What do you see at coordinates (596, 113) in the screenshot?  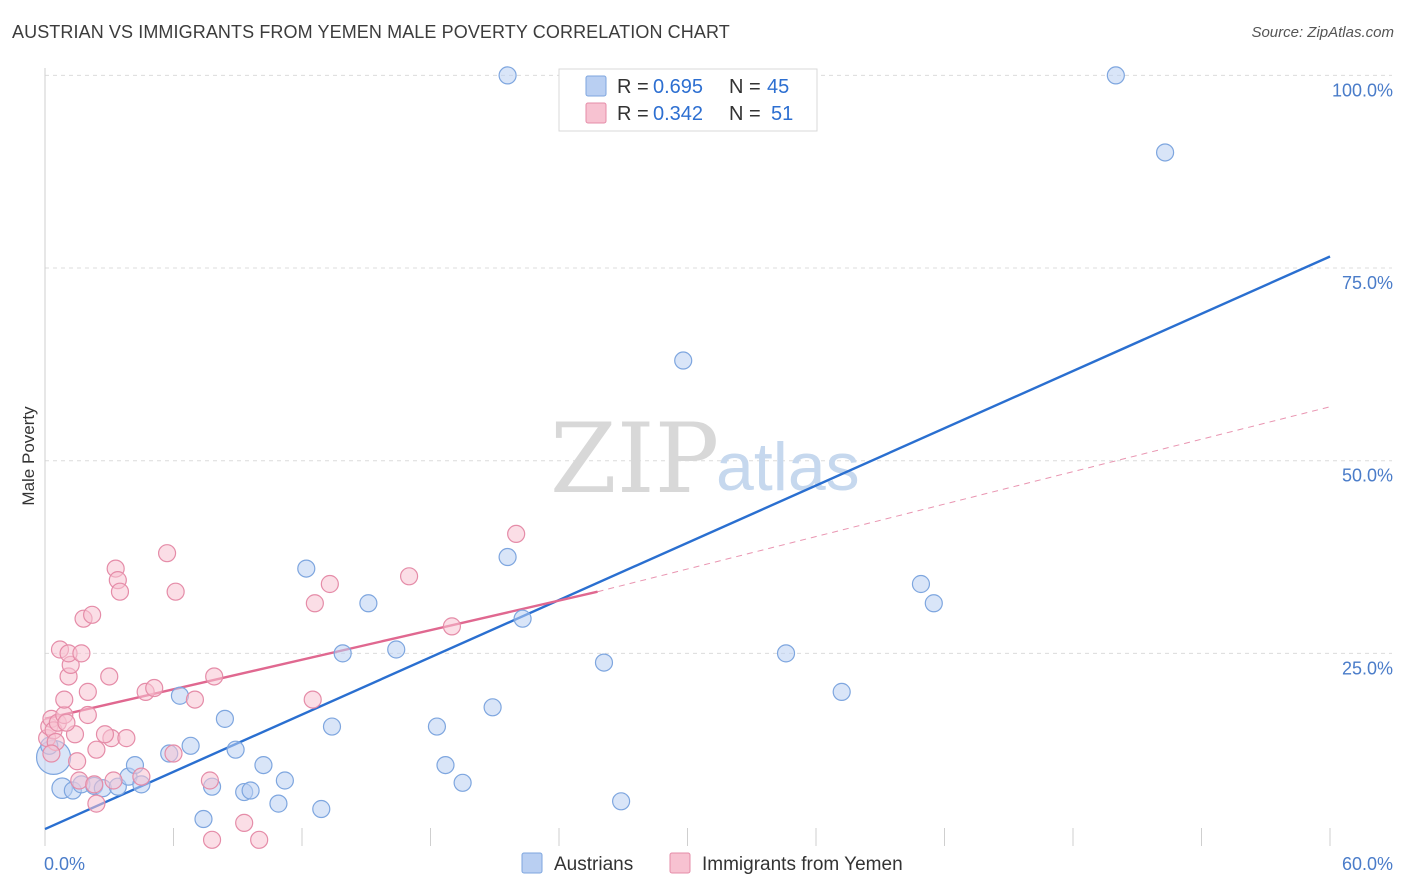 I see `legend-swatch-yemen` at bounding box center [596, 113].